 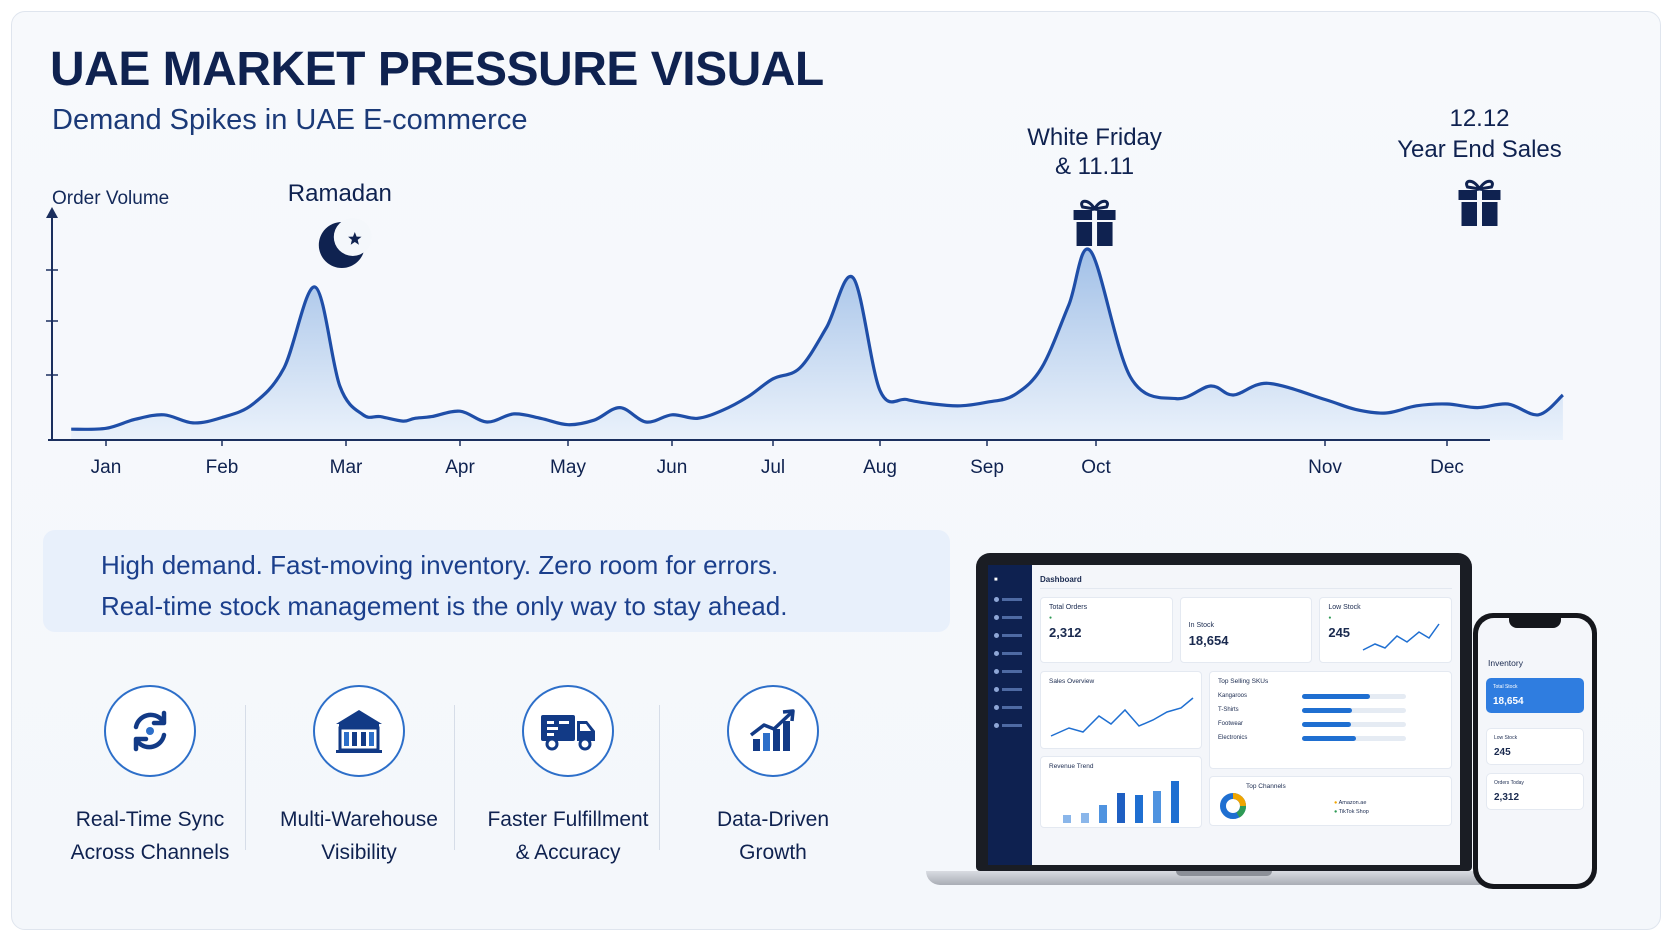 I want to click on laptop-base, so click(x=1224, y=878).